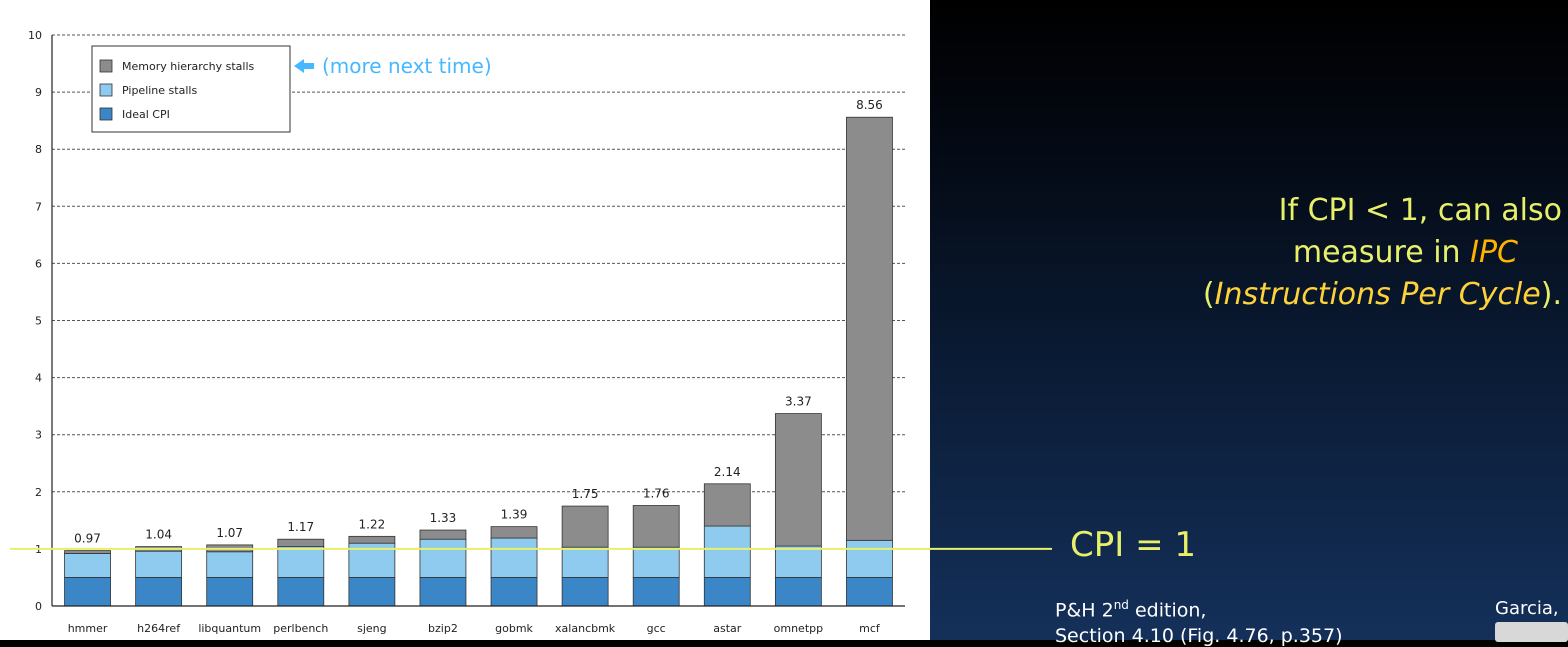 The width and height of the screenshot is (1568, 647). What do you see at coordinates (1494, 252) in the screenshot?
I see `ipc-term: IPC` at bounding box center [1494, 252].